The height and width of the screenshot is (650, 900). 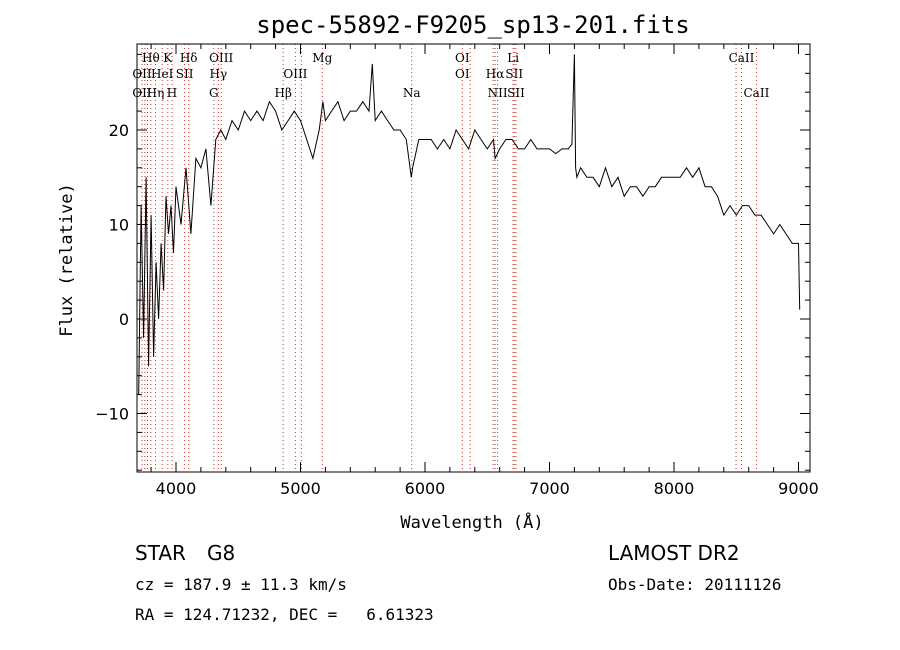 I want to click on line-label: Mg, so click(x=322, y=58).